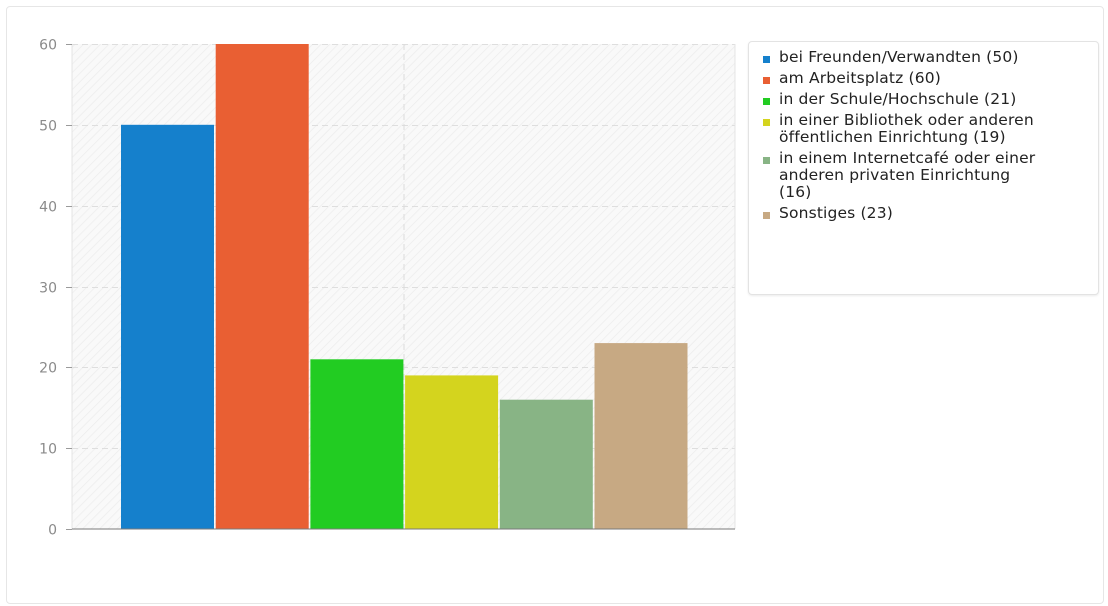  I want to click on y-axis-ticks: 0 10 20 30 40 50 60, so click(55, 288).